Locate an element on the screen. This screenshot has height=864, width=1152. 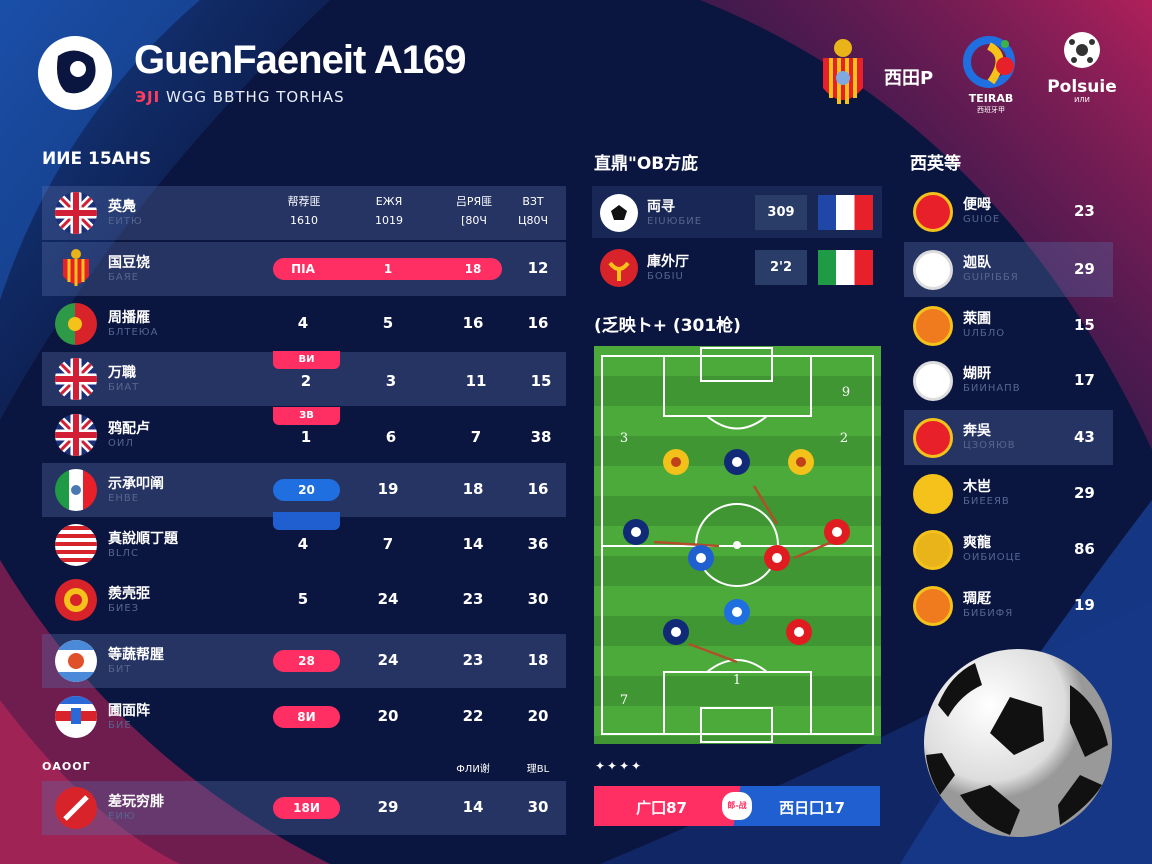
page-subtitle: ЭЈІ WGG ВВТНG ТОRНАS is located at coordinates (240, 97).